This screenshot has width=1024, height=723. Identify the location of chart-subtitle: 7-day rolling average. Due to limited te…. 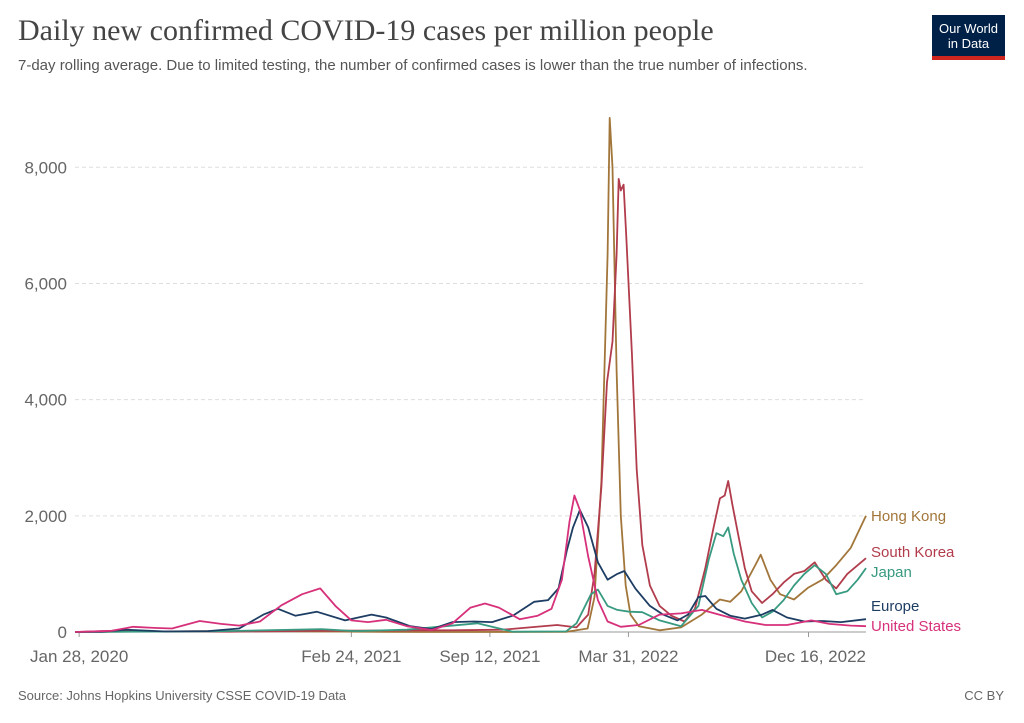
(413, 65).